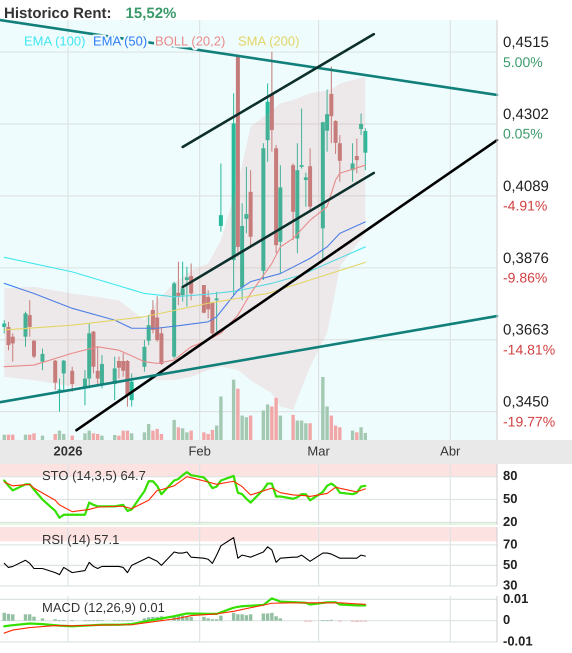 The width and height of the screenshot is (572, 653). I want to click on x-tick-label: Mar, so click(318, 450).